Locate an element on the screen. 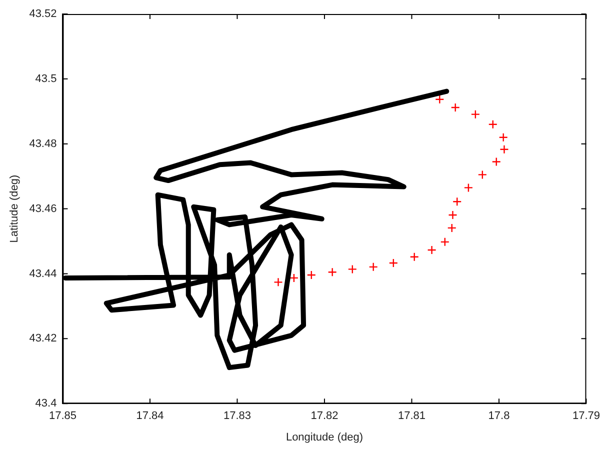 The height and width of the screenshot is (450, 606). y-tick-label: 43.5 is located at coordinates (46, 78).